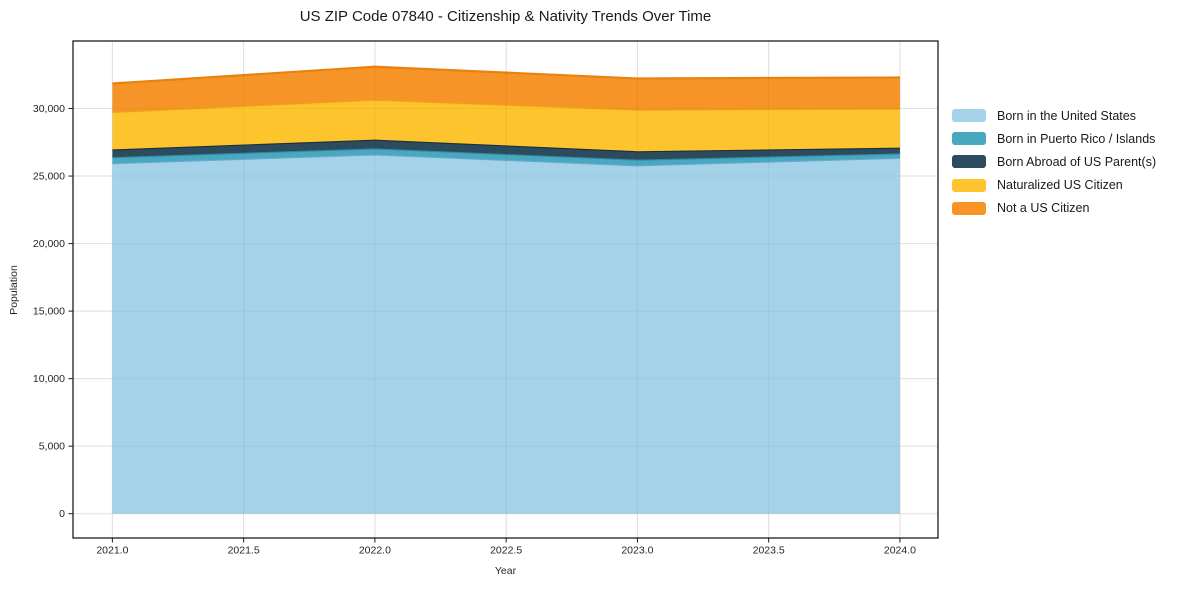 Image resolution: width=1189 pixels, height=590 pixels. Describe the element at coordinates (52, 447) in the screenshot. I see `y-tick-label: 5,000` at that location.